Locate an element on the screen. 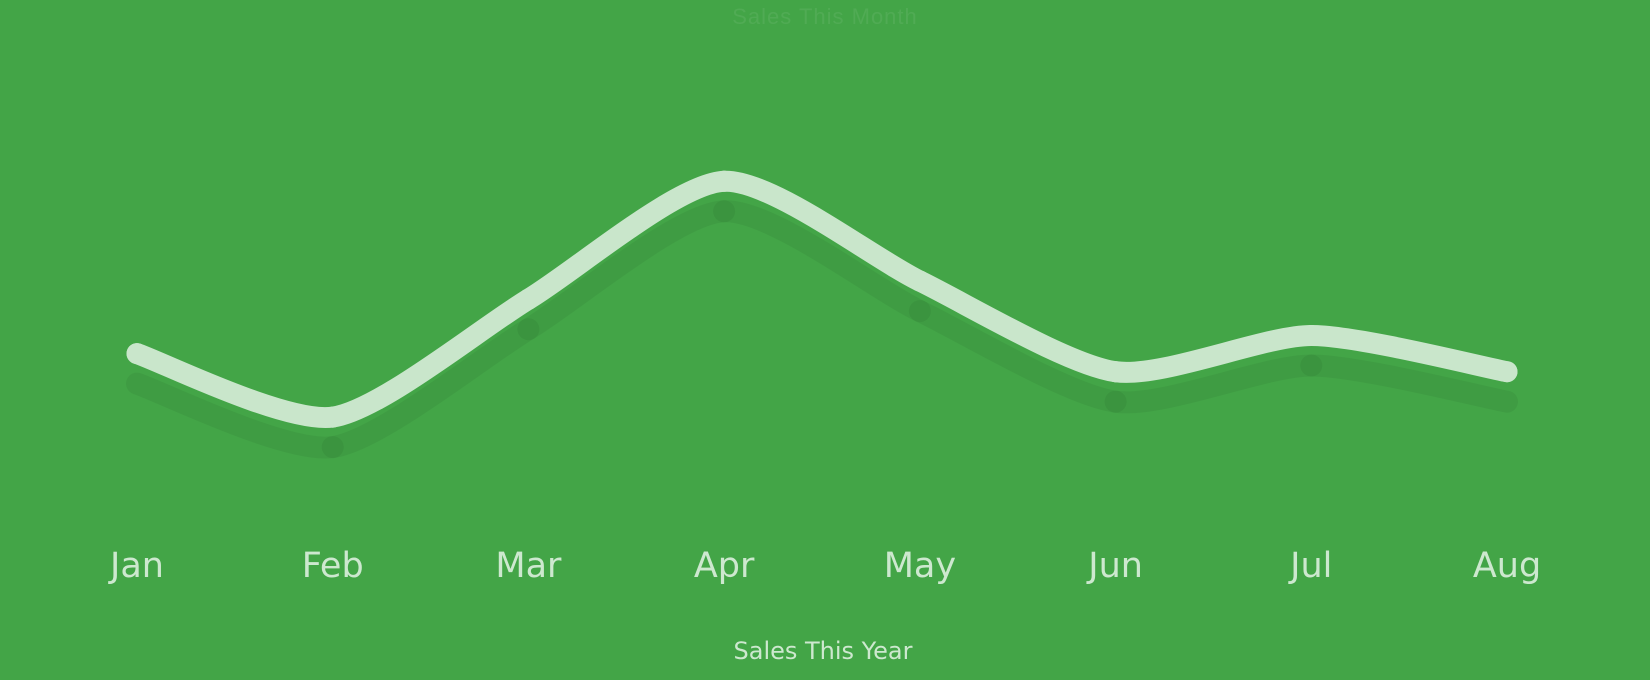 The height and width of the screenshot is (680, 1650). x-axis-ticks: Jan Feb Mar Apr May Jun Jul Aug is located at coordinates (824, 566).